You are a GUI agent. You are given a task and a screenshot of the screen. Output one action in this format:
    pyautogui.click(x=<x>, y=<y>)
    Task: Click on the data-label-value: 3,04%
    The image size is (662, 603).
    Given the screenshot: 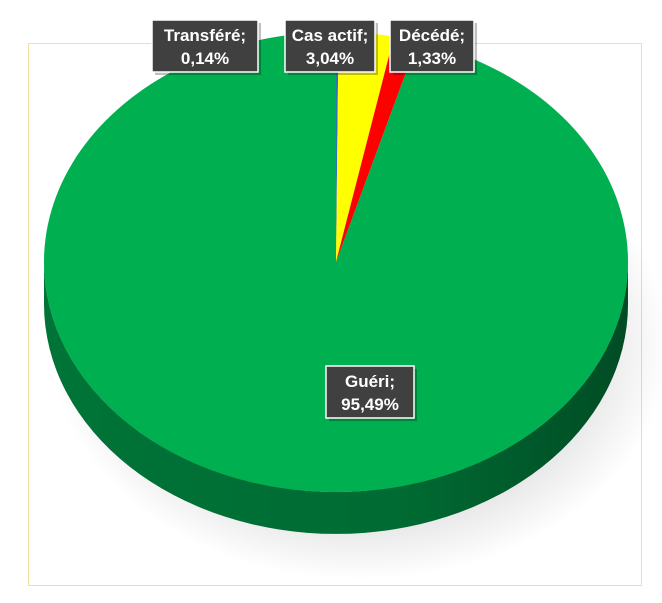 What is the action you would take?
    pyautogui.click(x=330, y=58)
    